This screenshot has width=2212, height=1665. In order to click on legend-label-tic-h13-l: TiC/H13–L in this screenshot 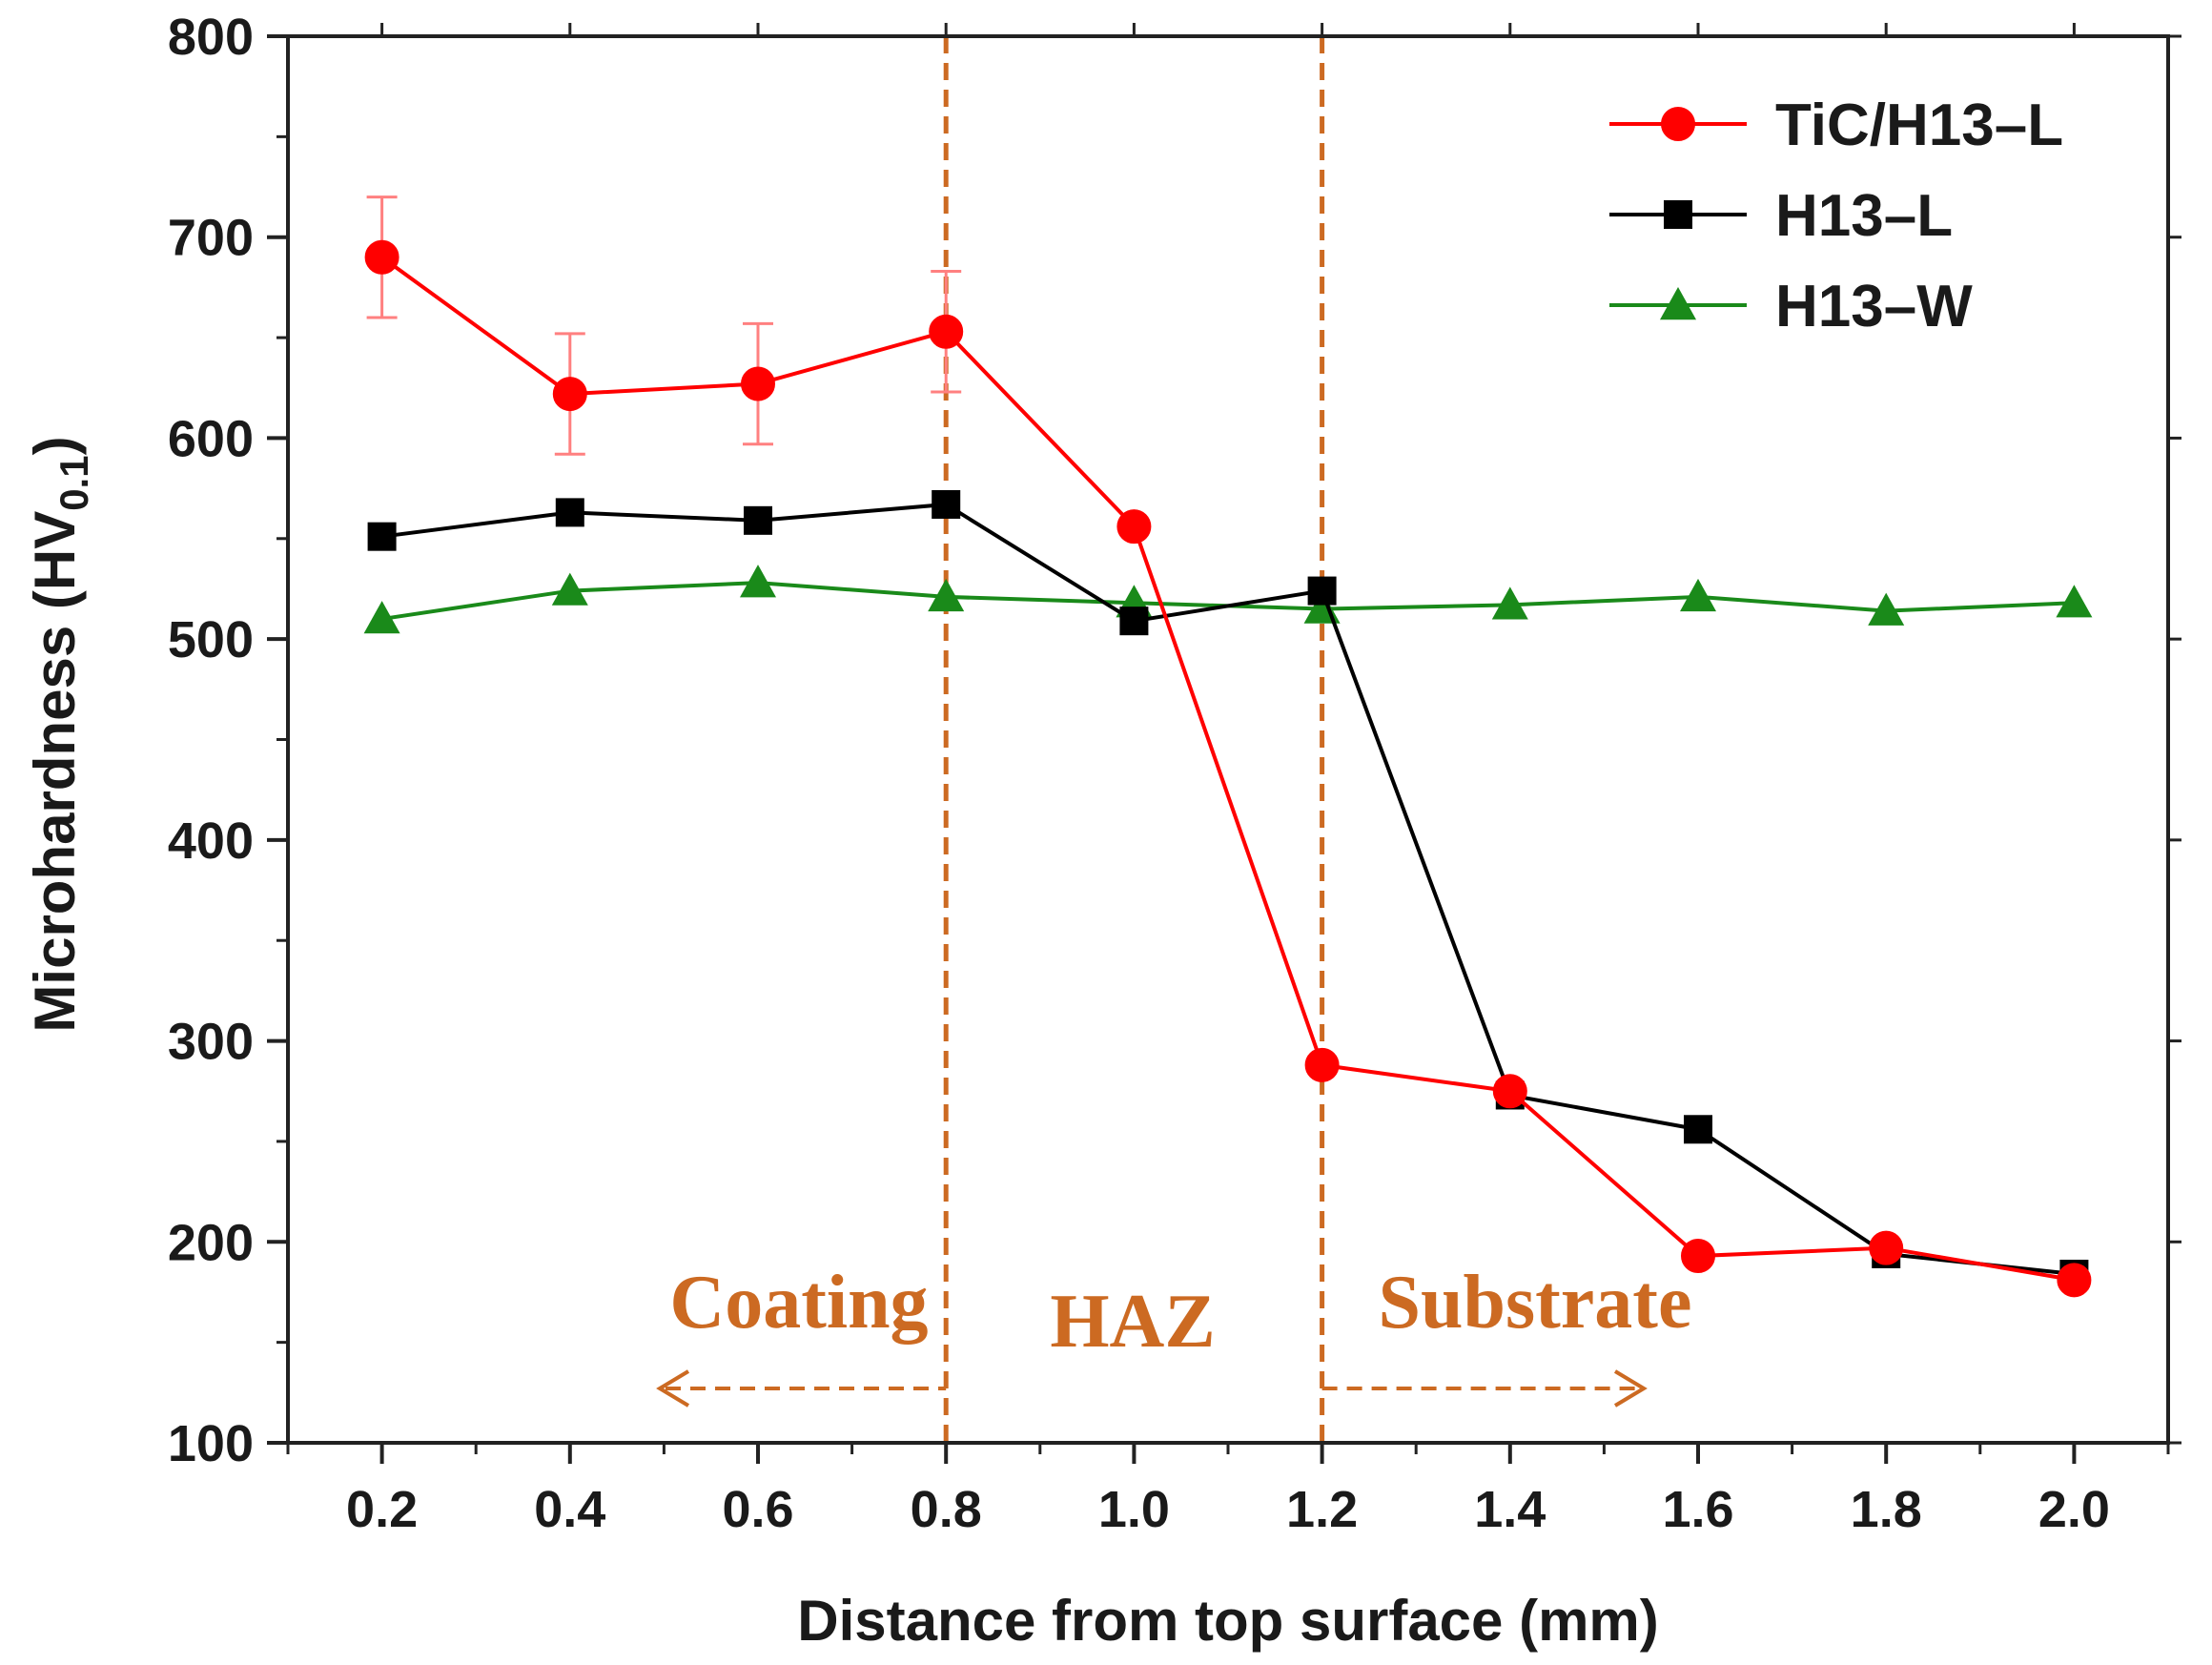, I will do `click(1919, 125)`.